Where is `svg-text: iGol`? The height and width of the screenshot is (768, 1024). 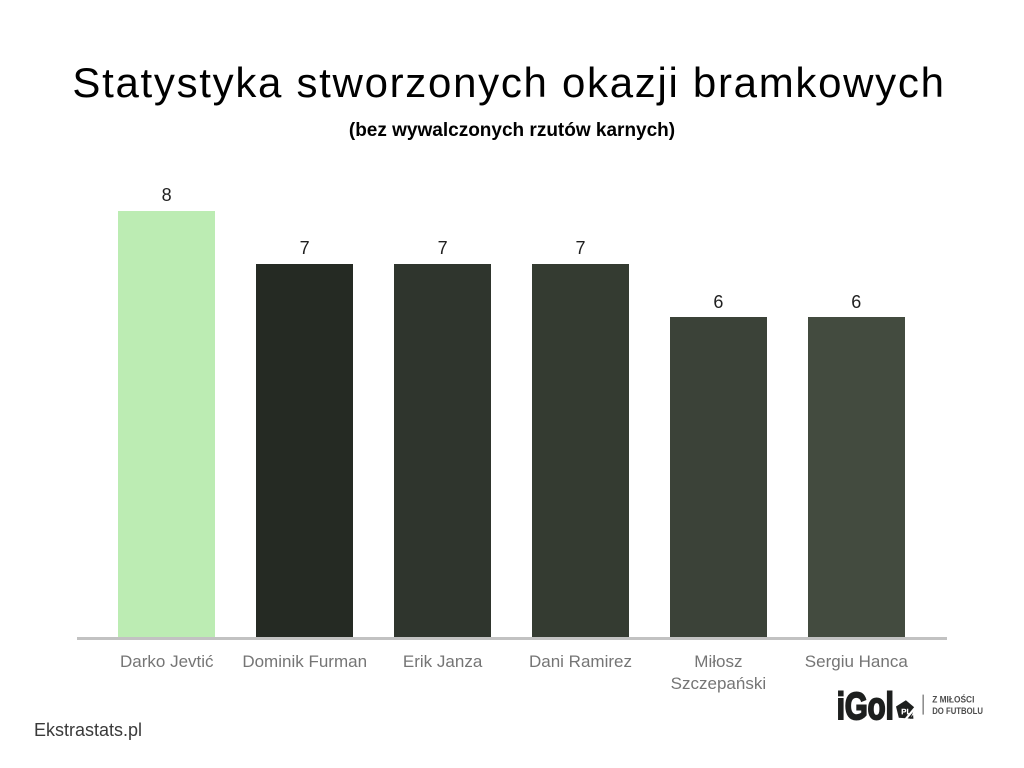 svg-text: iGol is located at coordinates (865, 706).